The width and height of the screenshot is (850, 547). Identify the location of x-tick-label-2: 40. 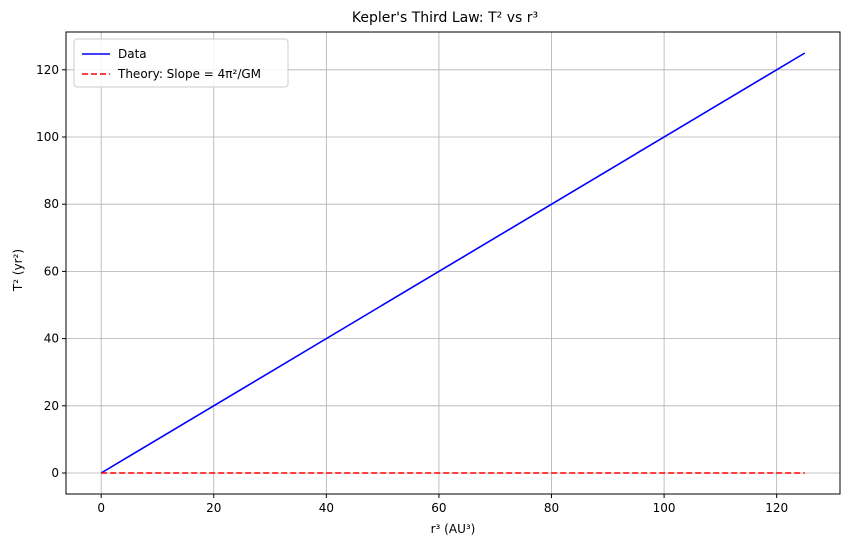
(326, 508).